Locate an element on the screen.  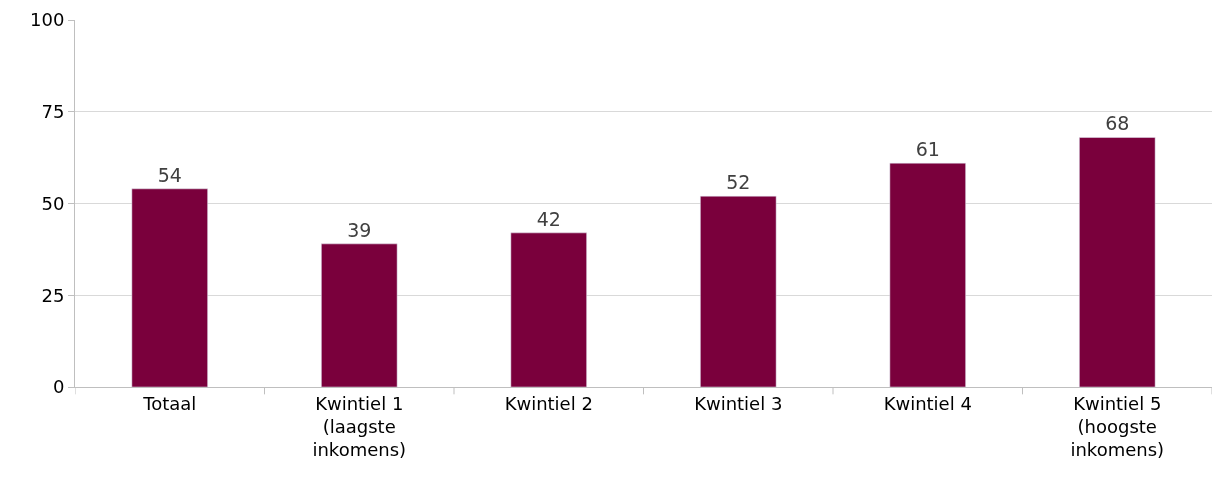
data-label: 42 is located at coordinates (548, 218).